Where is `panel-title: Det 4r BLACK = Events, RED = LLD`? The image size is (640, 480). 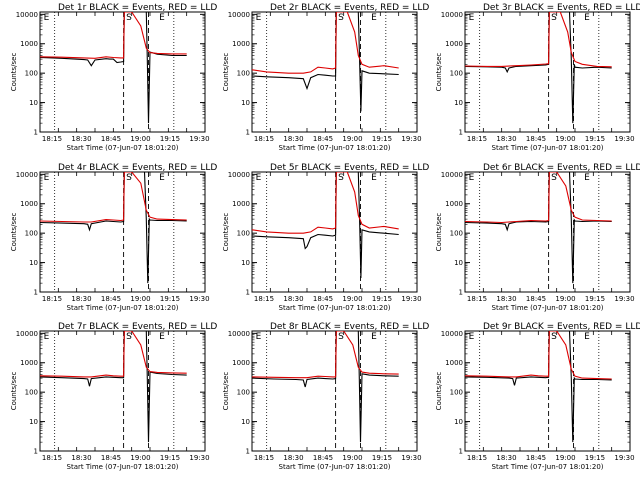
panel-title: Det 4r BLACK = Events, RED = LLD is located at coordinates (137, 168).